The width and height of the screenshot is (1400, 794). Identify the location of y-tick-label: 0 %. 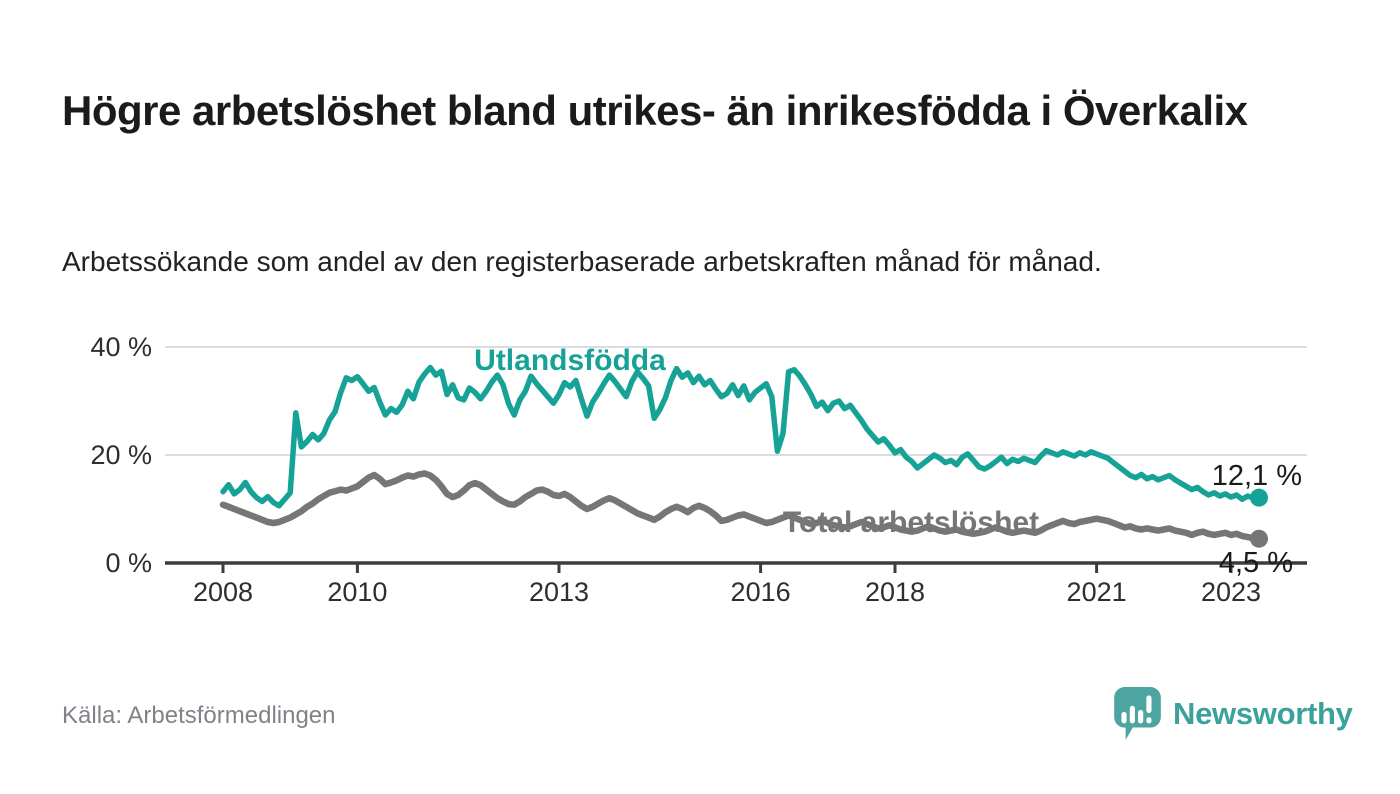
(128, 563).